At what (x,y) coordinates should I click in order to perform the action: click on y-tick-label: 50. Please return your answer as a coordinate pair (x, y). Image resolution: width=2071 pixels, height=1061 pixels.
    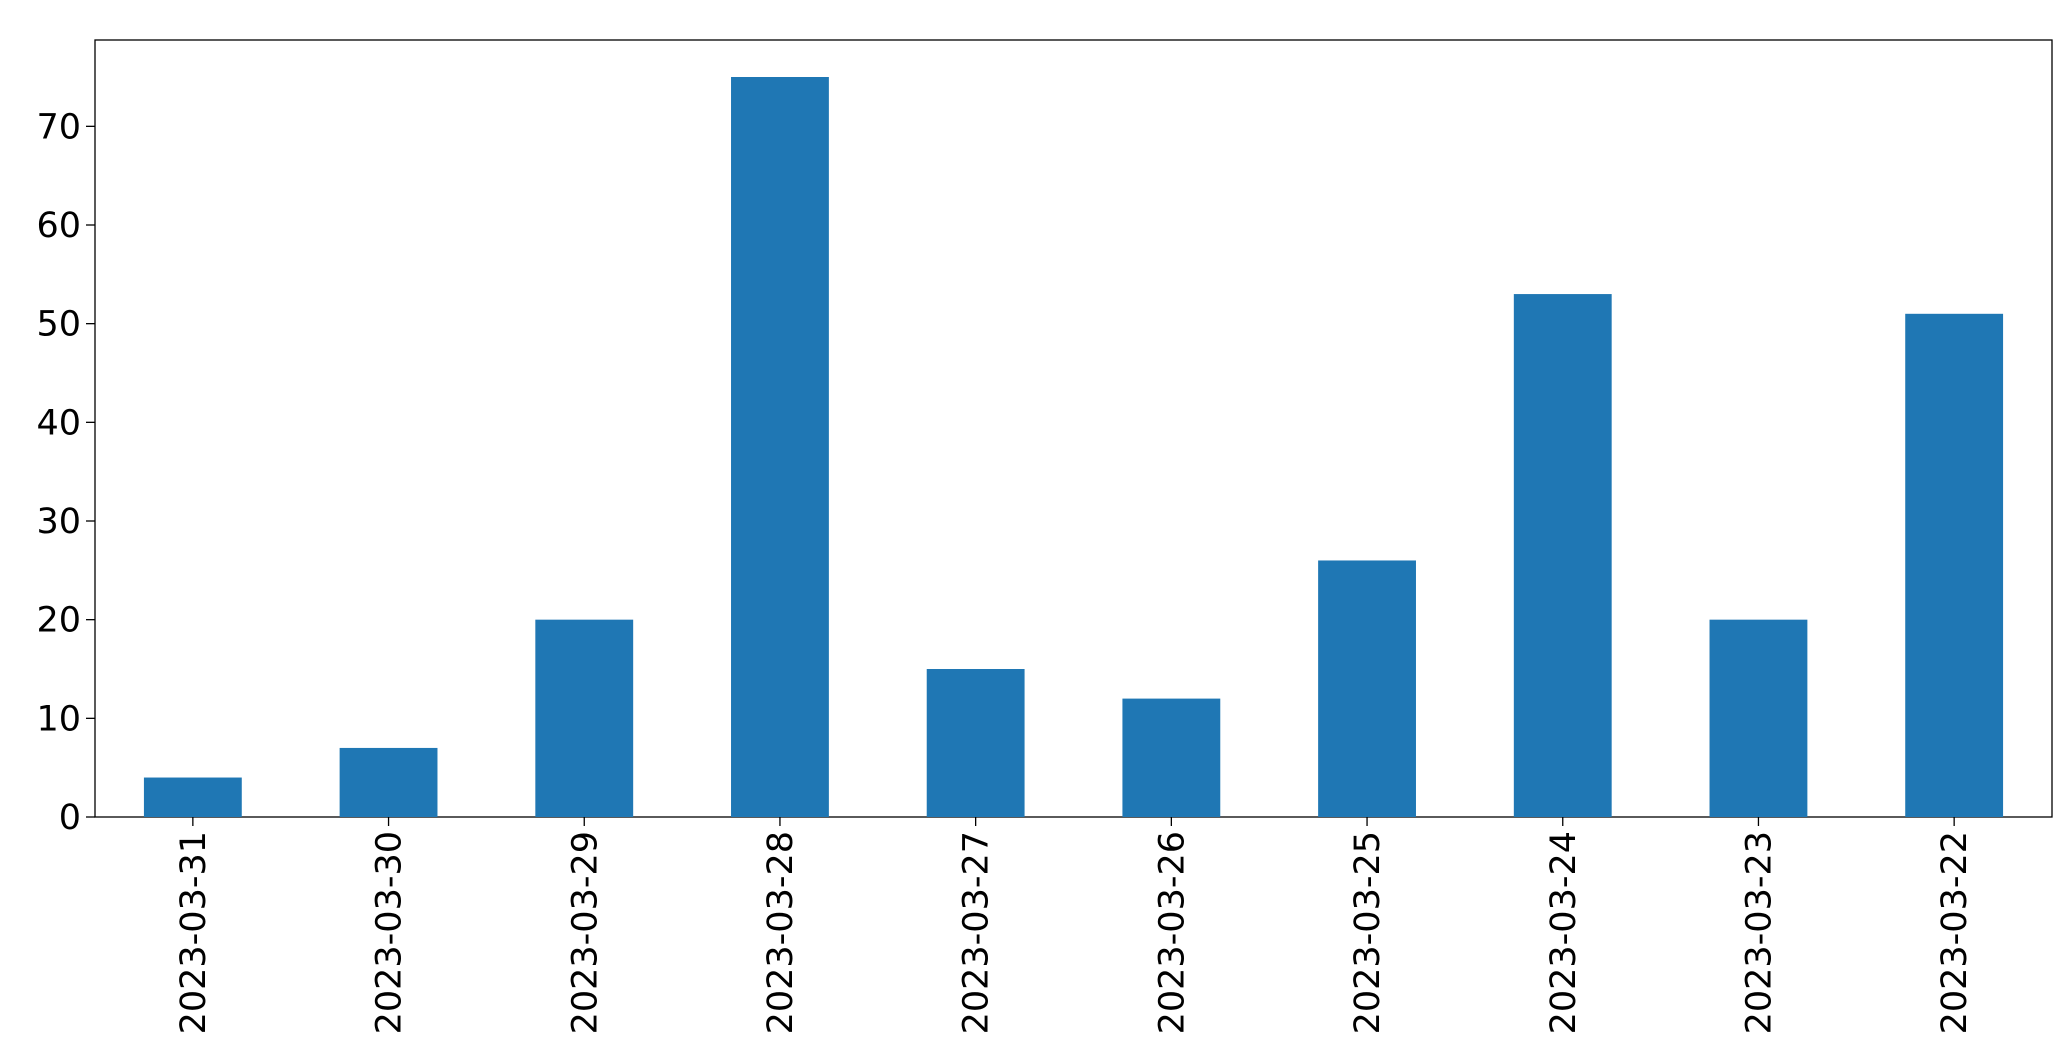
    Looking at the image, I should click on (58, 325).